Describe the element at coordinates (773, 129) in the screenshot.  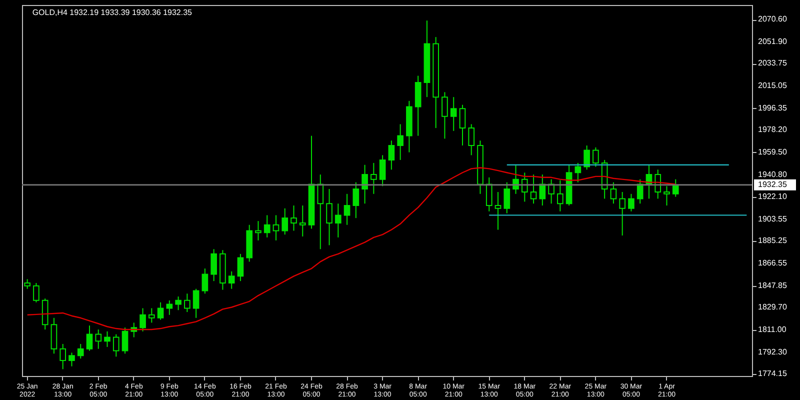
I see `y-tick-label: 1978.20` at that location.